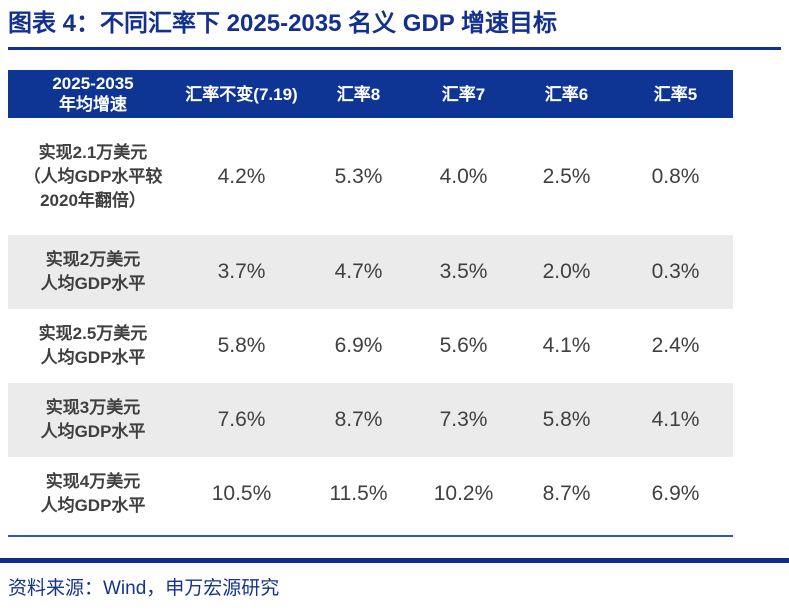 The width and height of the screenshot is (789, 612). I want to click on header-cell-fx-5: 汇率5, so click(675, 94).